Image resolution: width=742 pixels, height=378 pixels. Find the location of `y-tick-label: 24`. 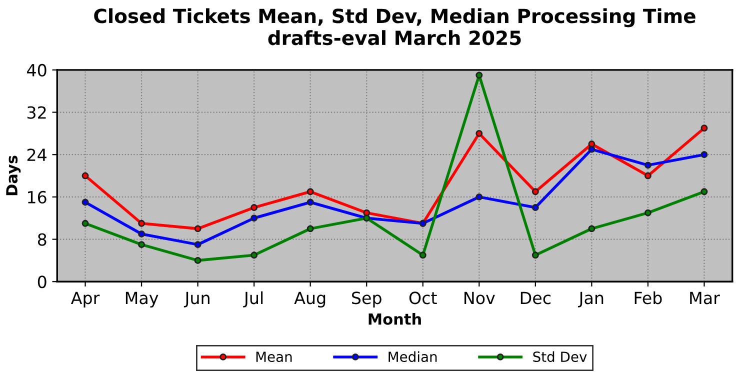

y-tick-label: 24 is located at coordinates (36, 154).